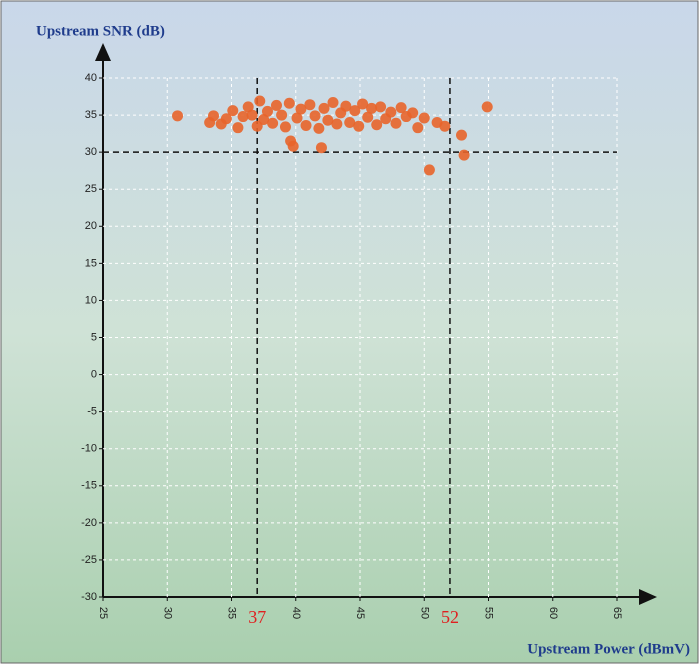 The height and width of the screenshot is (669, 699). Describe the element at coordinates (91, 115) in the screenshot. I see `y-tick-label: 35` at that location.